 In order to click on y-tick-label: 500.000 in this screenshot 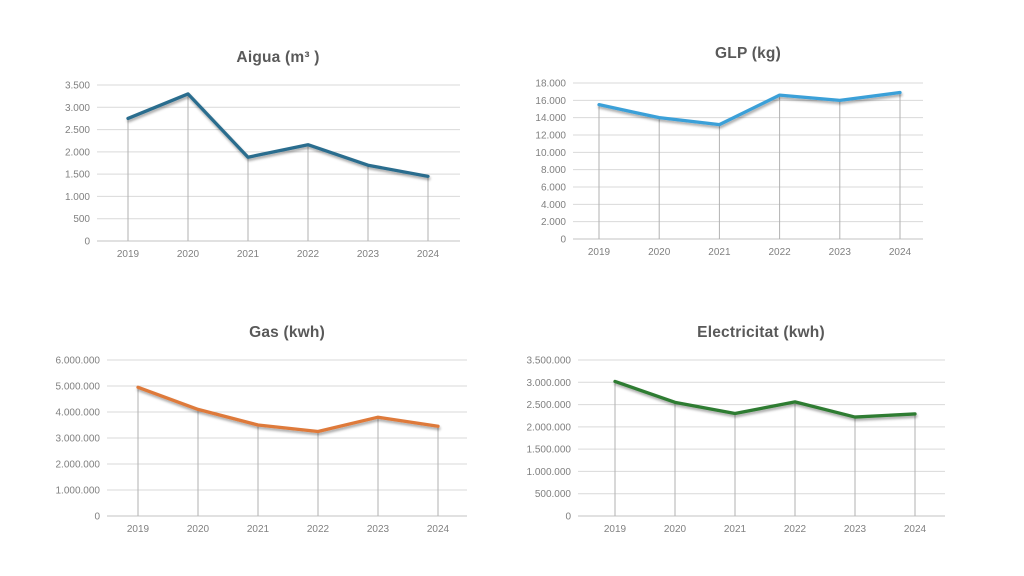, I will do `click(553, 494)`.